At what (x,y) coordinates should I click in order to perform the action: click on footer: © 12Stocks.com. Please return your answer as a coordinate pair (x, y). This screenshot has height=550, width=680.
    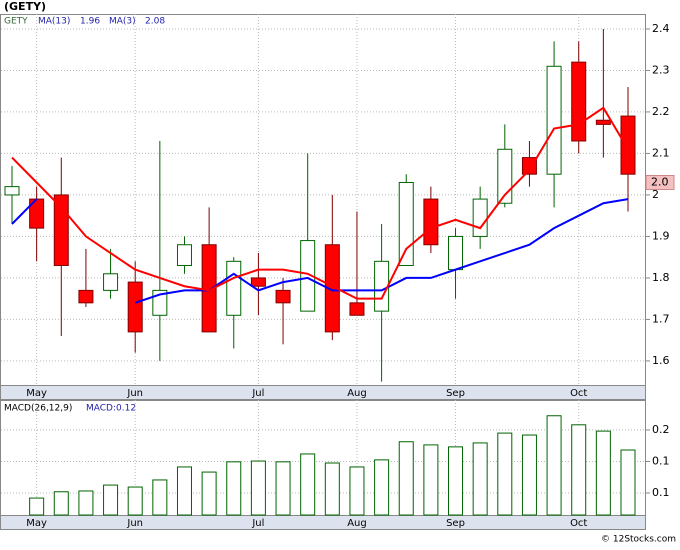
    Looking at the image, I should click on (638, 540).